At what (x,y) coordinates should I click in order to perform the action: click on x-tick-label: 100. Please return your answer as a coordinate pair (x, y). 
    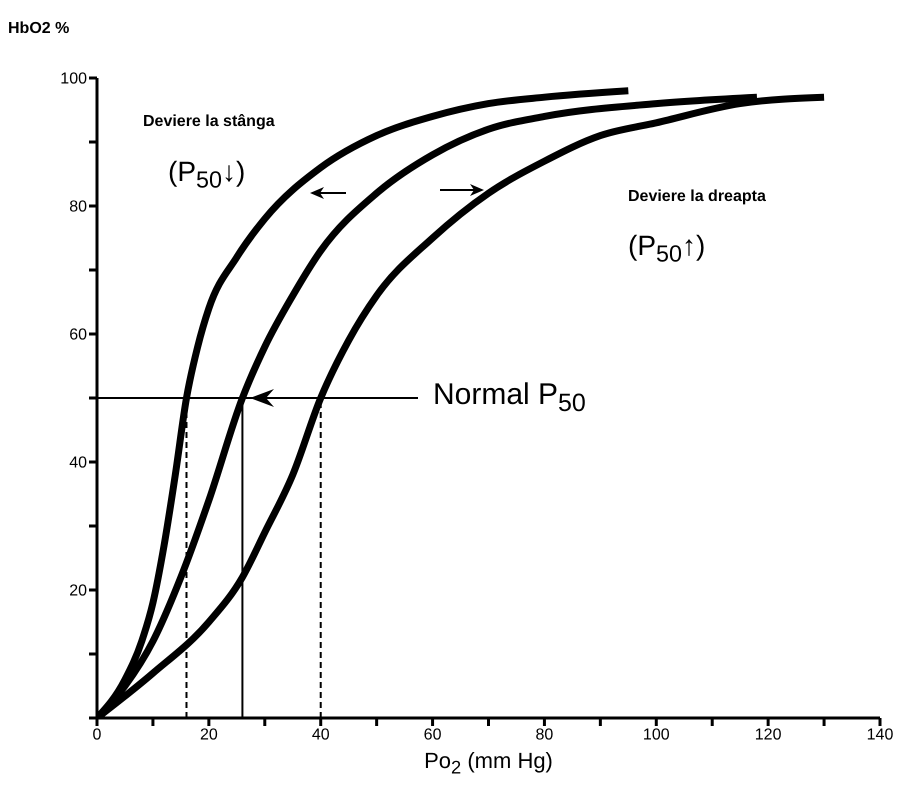
    Looking at the image, I should click on (656, 735).